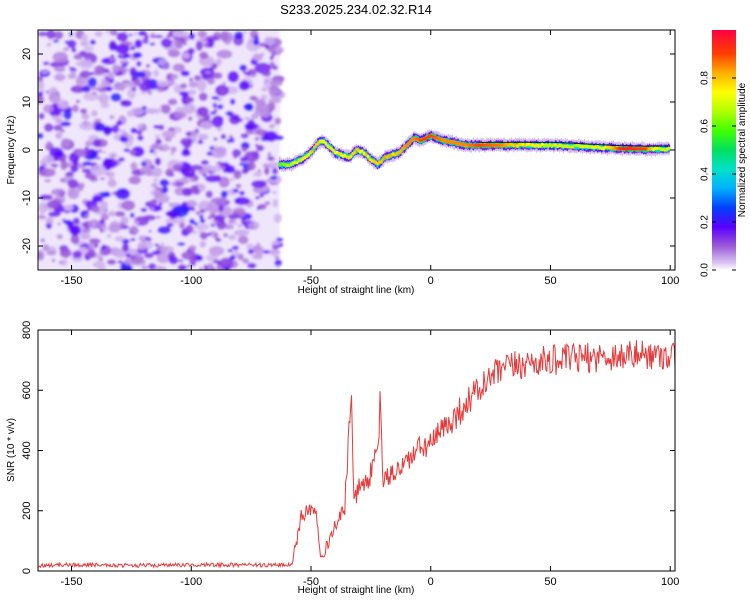  I want to click on spectrogram-x-tick-label: -100, so click(191, 281).